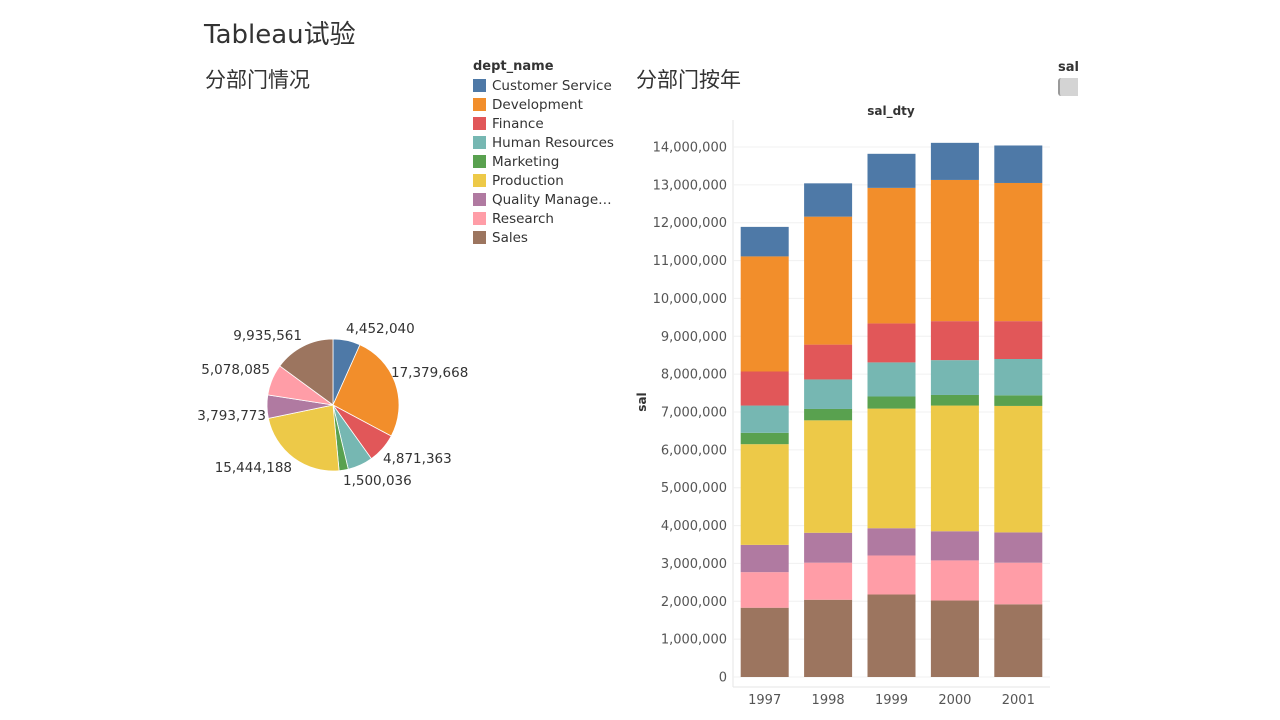 The height and width of the screenshot is (720, 1280). Describe the element at coordinates (267, 336) in the screenshot. I see `pie-label-sales: 9,935,561` at that location.